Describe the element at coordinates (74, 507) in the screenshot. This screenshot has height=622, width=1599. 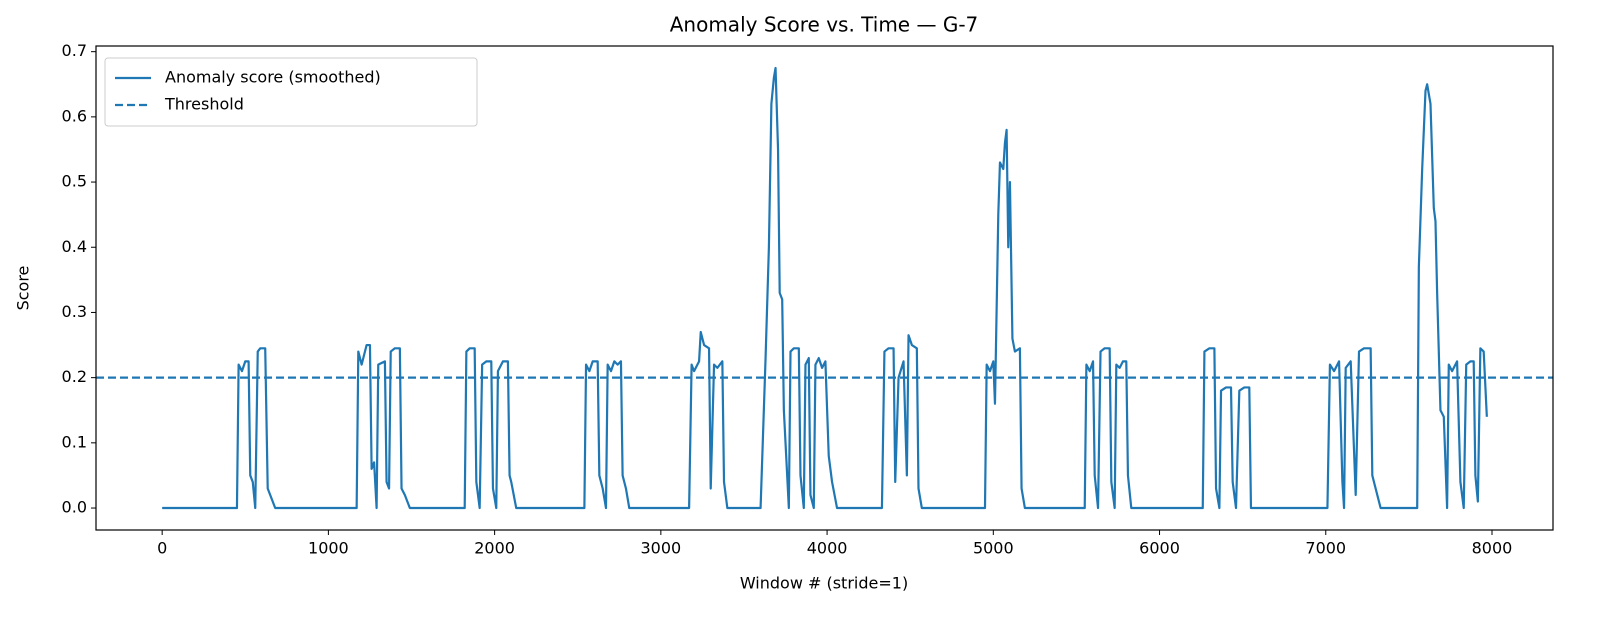
I see `y-tick-label: 0.0` at that location.